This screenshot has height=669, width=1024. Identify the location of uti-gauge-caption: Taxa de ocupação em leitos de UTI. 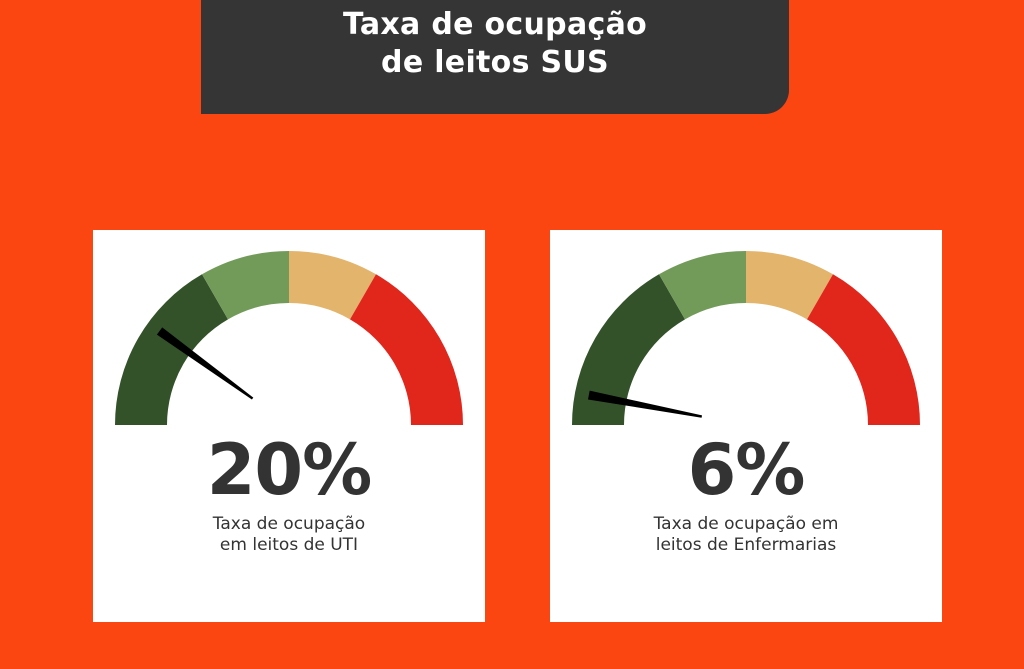
(289, 535).